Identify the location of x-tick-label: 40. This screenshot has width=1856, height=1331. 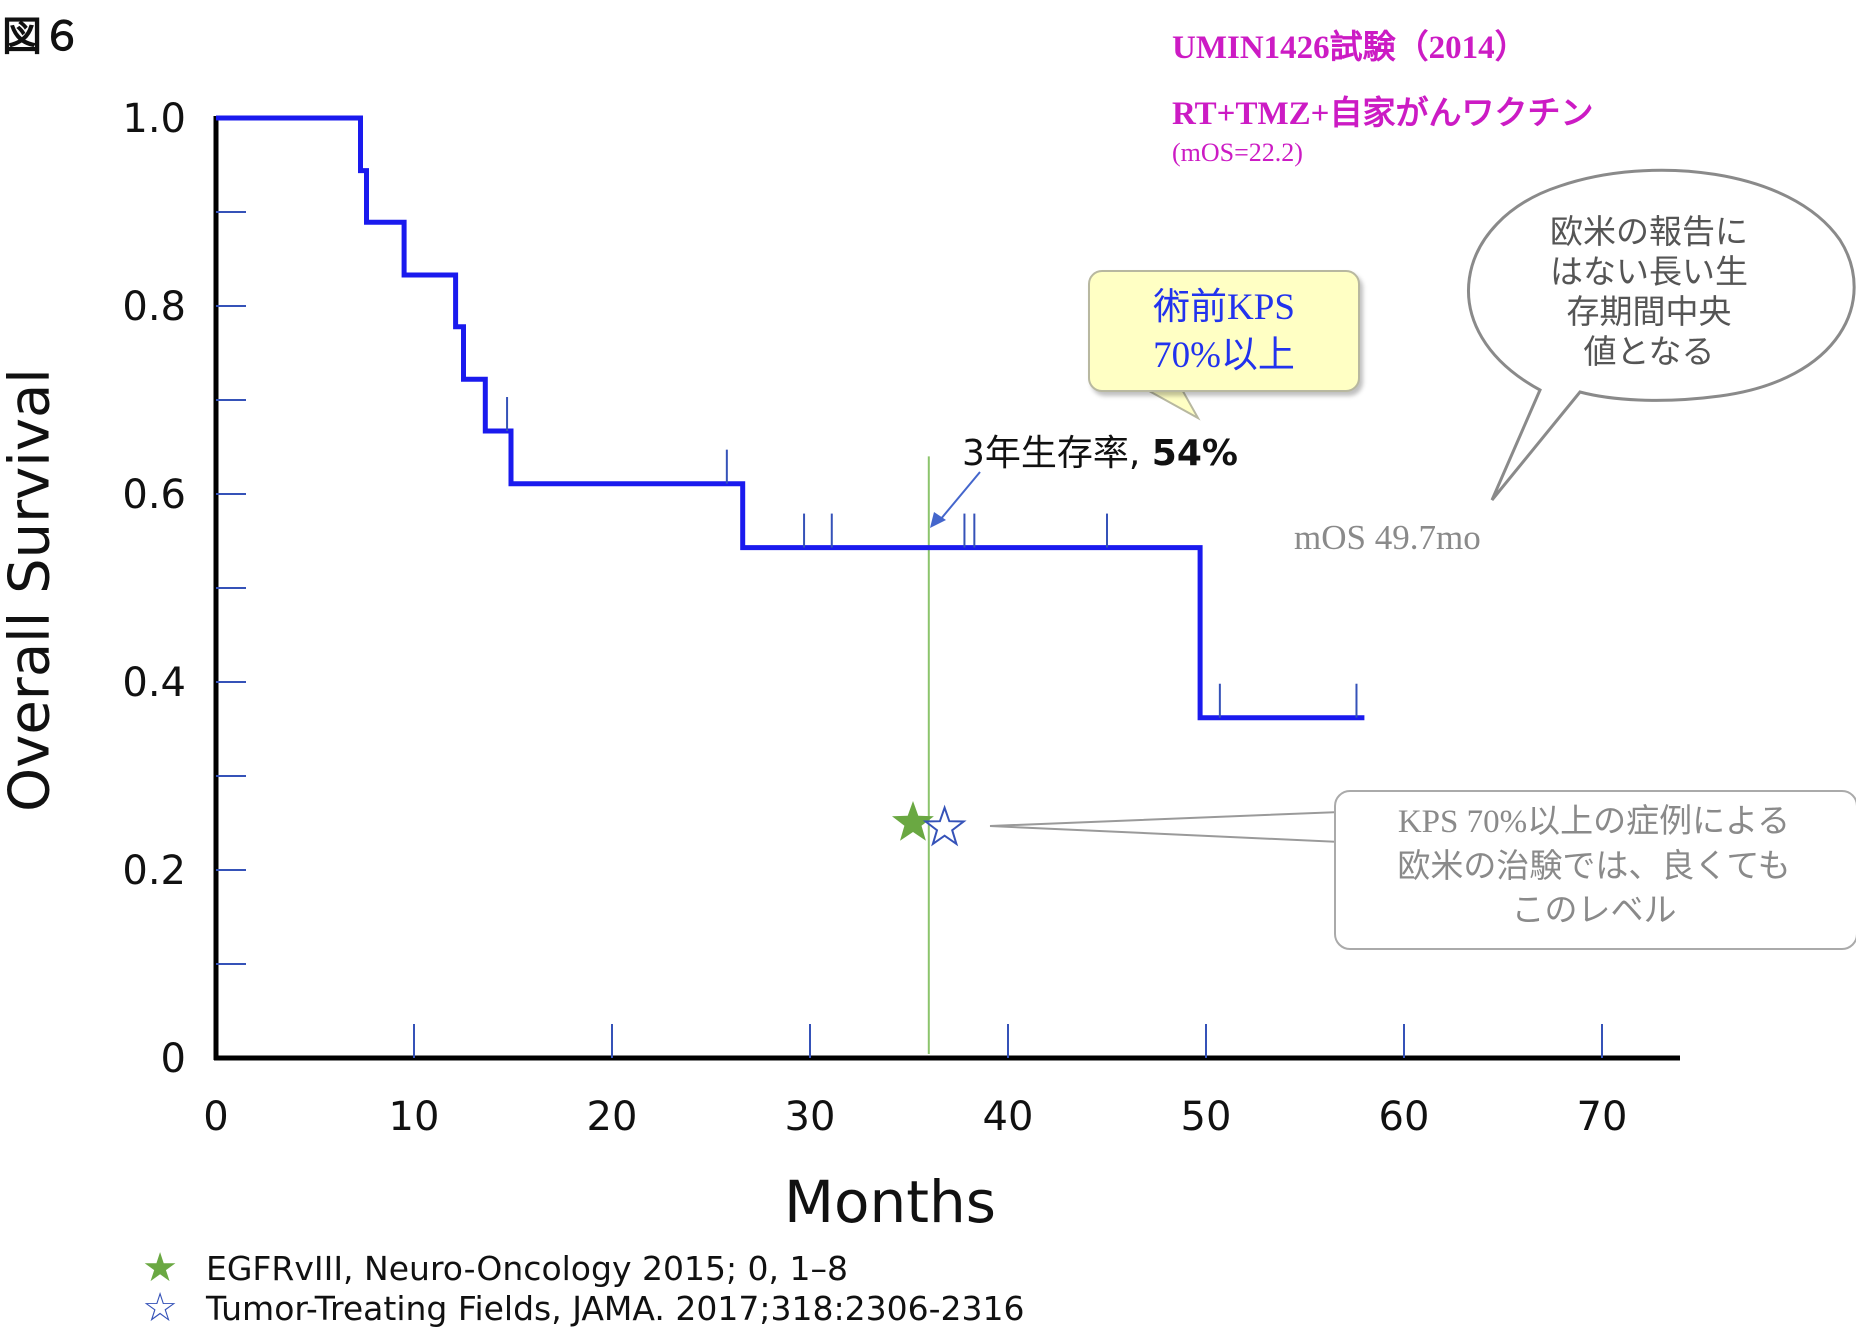
(1008, 1117).